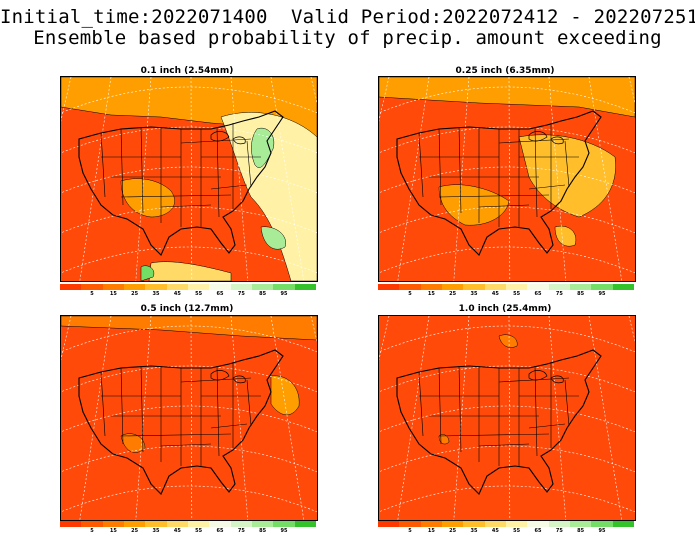 This screenshot has width=695, height=545. I want to click on panel-title: 0.1 inch (2.54mm), so click(187, 71).